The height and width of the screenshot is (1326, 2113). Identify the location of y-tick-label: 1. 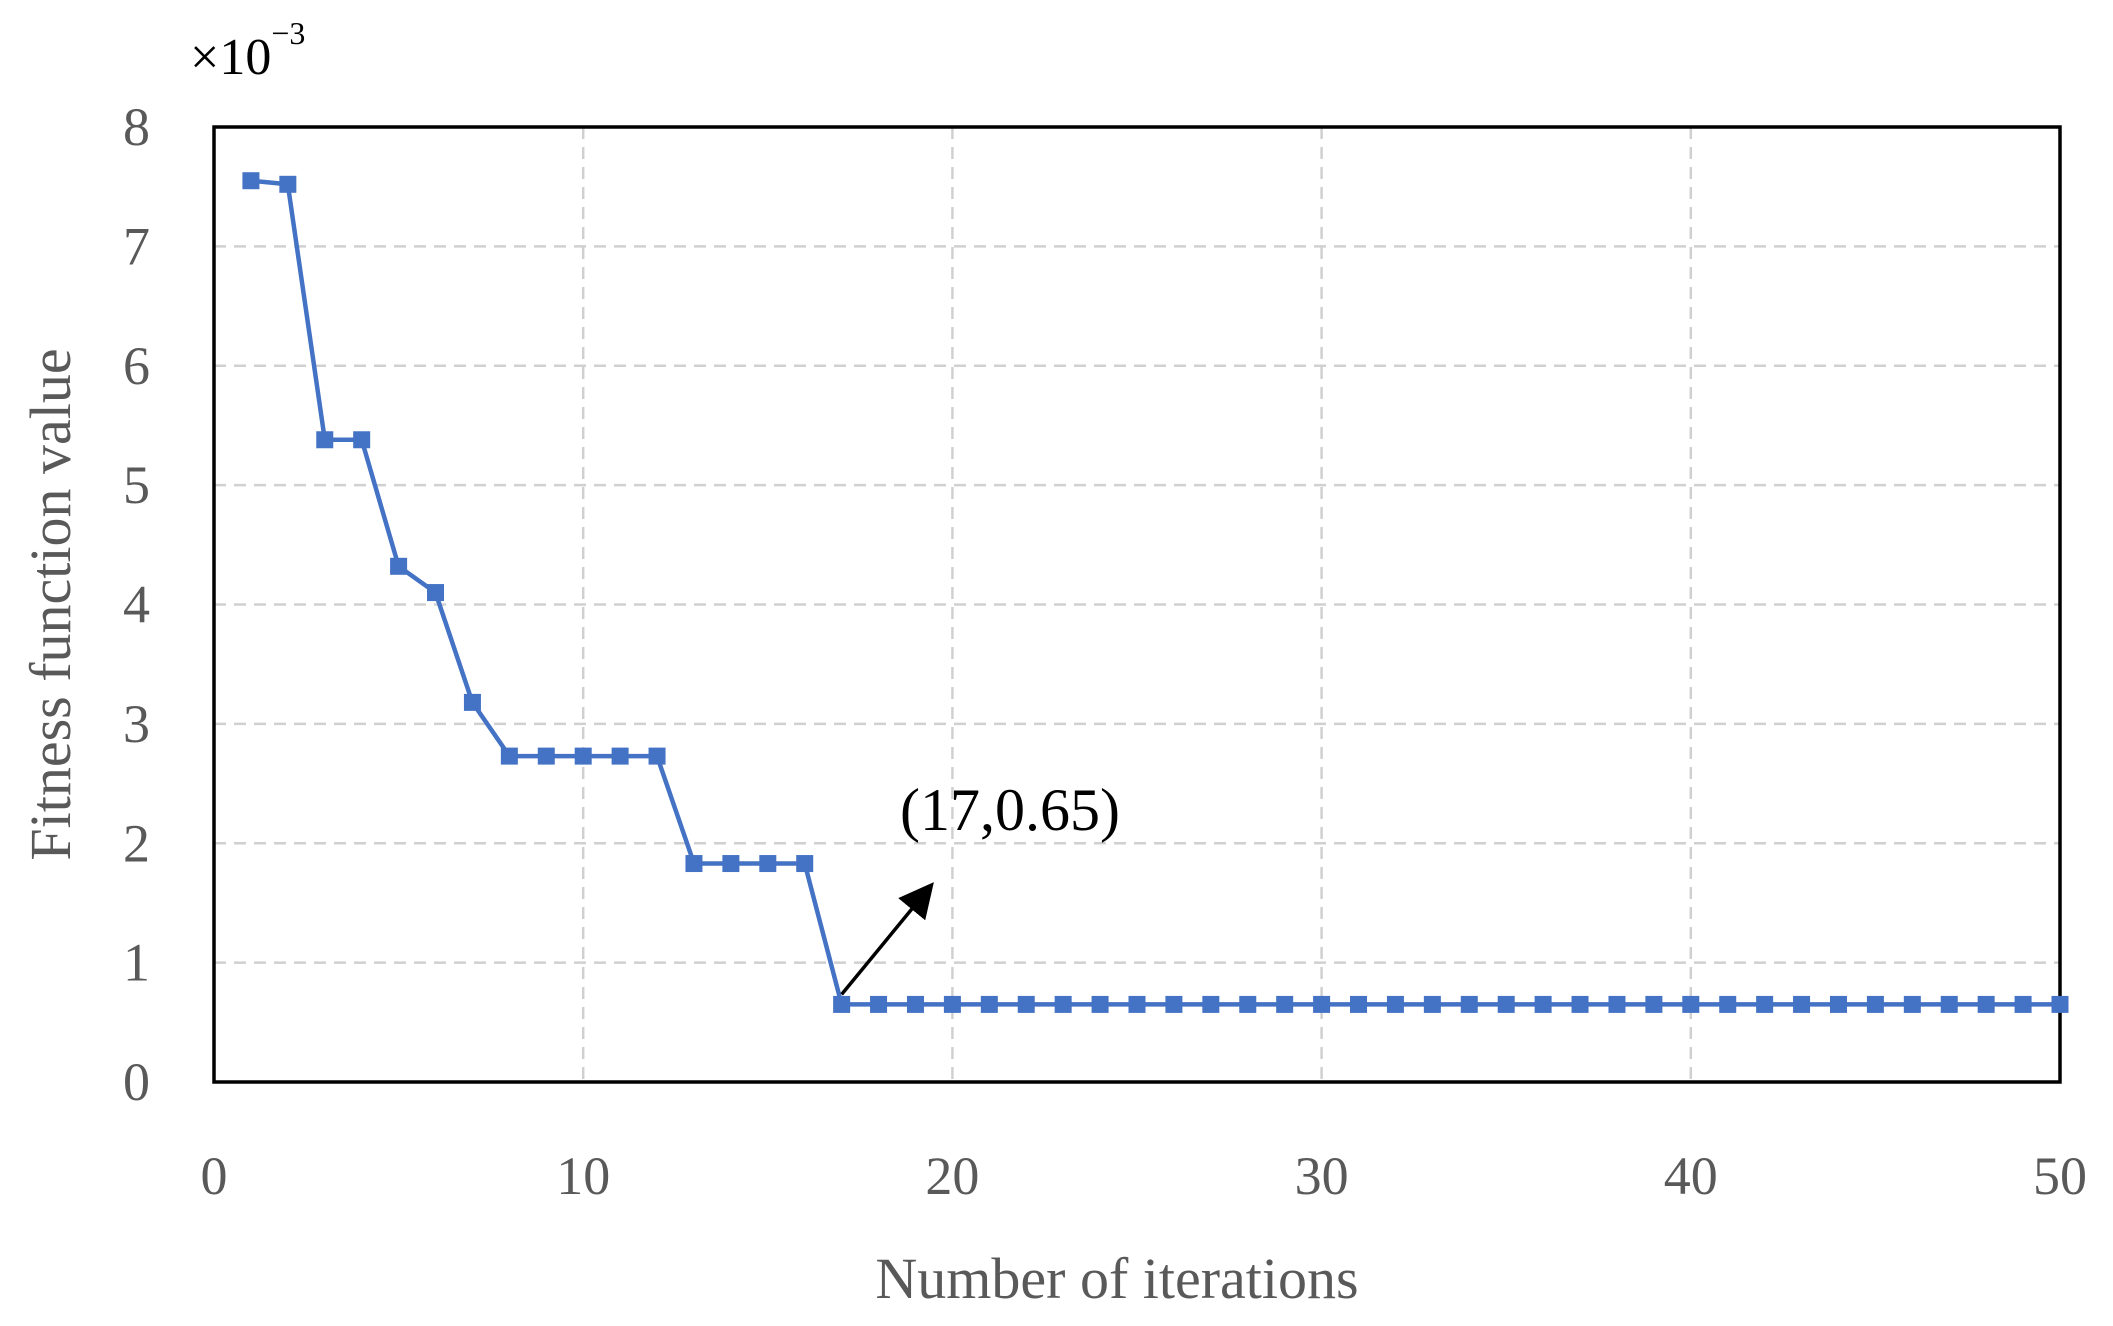
(136, 963).